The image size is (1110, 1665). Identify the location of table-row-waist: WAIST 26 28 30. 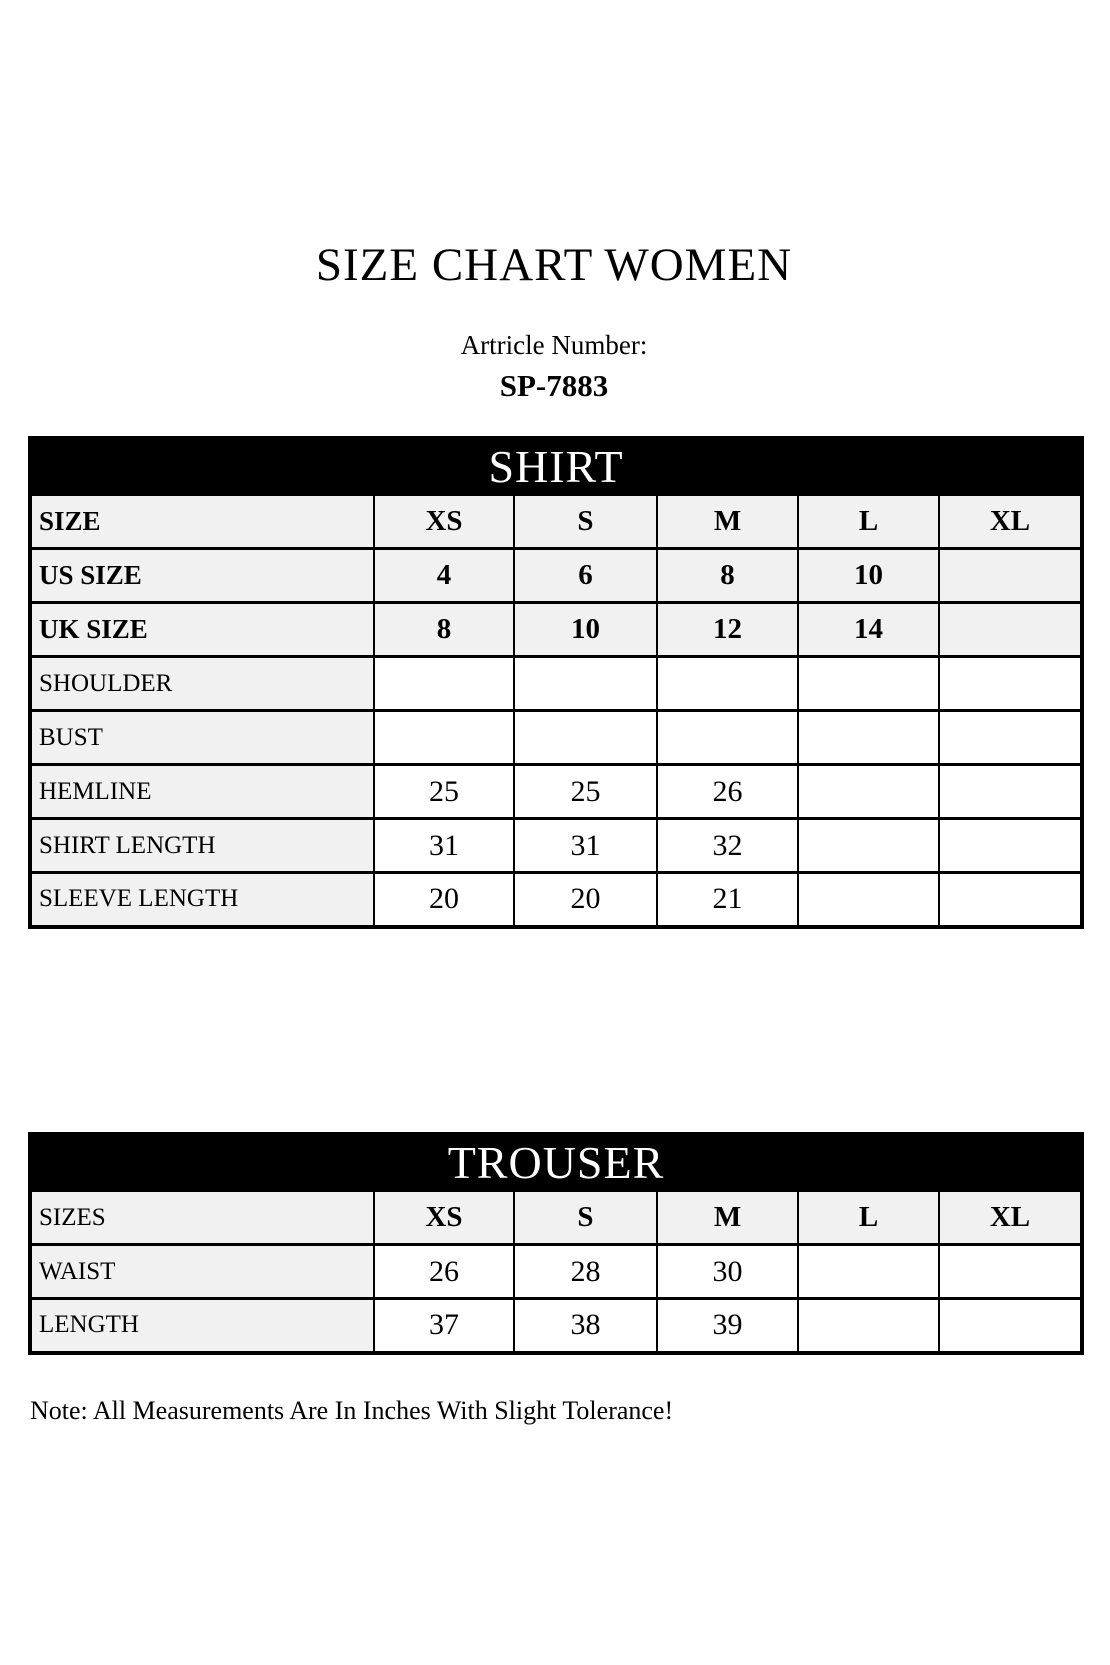
(556, 1271).